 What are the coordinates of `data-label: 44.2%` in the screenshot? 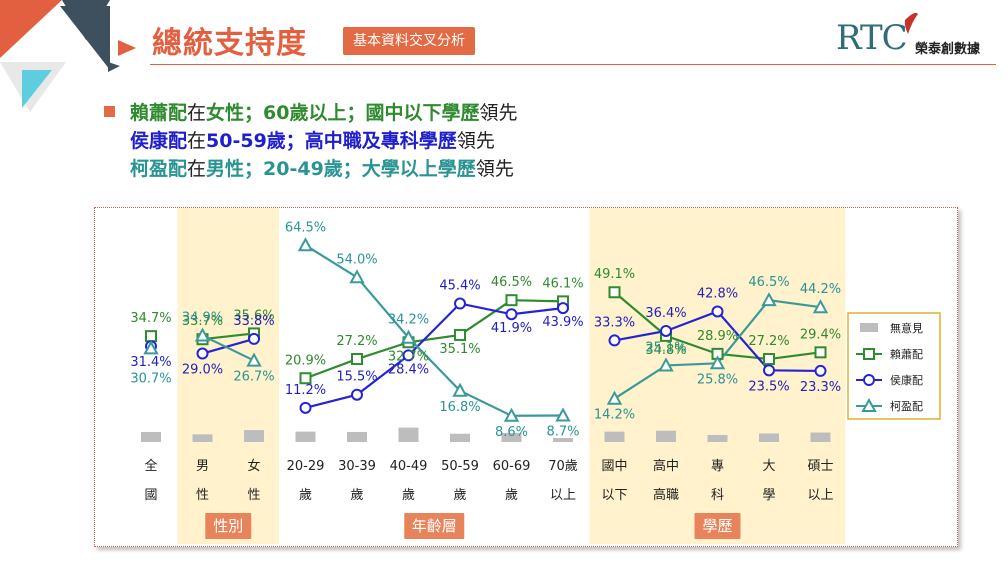 It's located at (820, 289).